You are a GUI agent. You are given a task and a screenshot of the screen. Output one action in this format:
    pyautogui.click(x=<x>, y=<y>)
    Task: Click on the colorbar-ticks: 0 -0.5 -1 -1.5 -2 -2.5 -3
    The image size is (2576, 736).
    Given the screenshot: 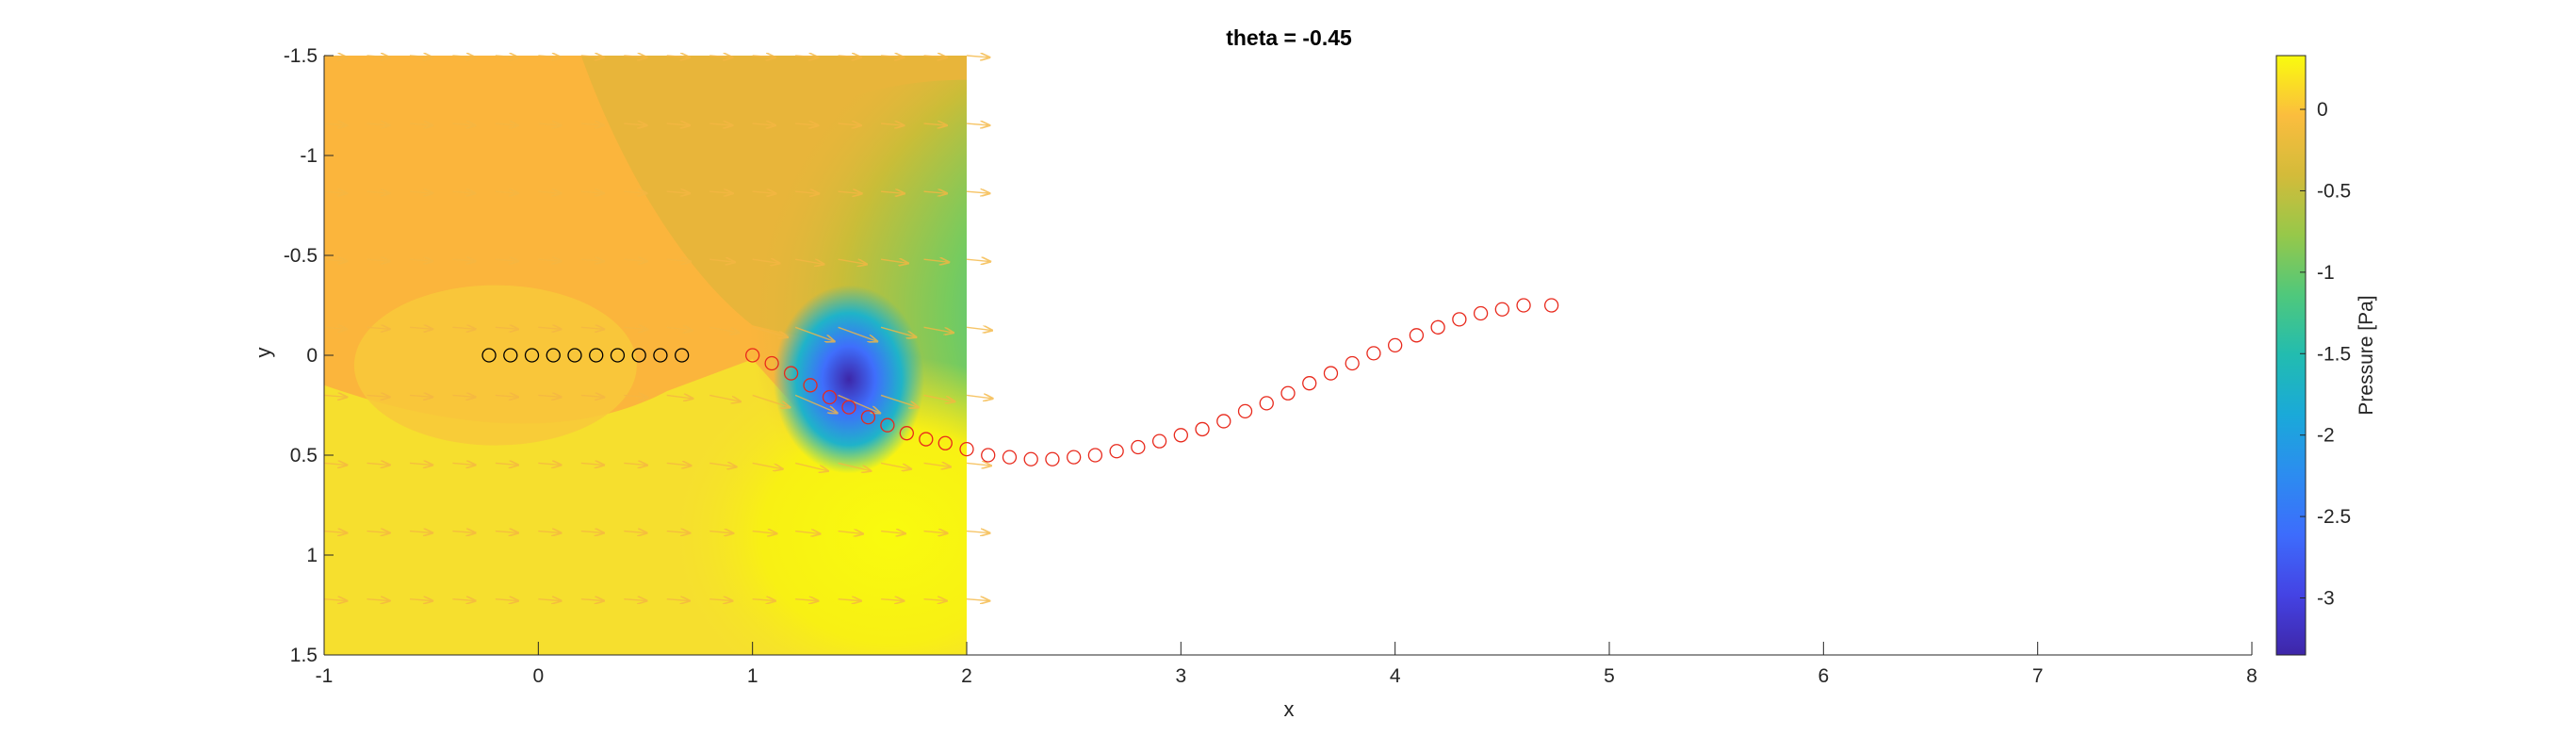 What is the action you would take?
    pyautogui.click(x=2325, y=355)
    